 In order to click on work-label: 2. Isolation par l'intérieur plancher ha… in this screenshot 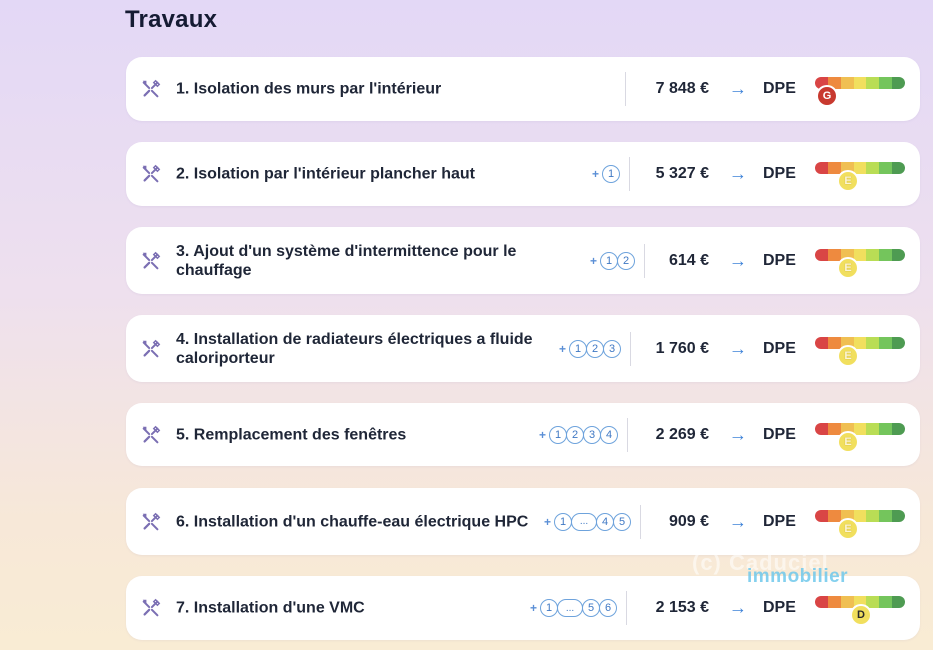, I will do `click(325, 174)`.